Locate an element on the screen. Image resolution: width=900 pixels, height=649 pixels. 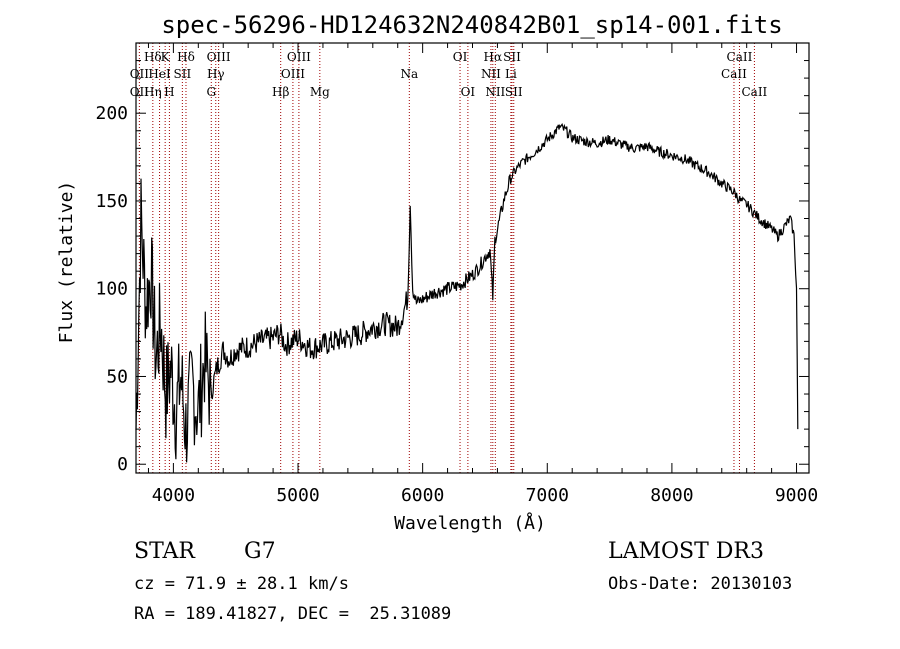
x-tick-label: 9000 is located at coordinates (796, 495).